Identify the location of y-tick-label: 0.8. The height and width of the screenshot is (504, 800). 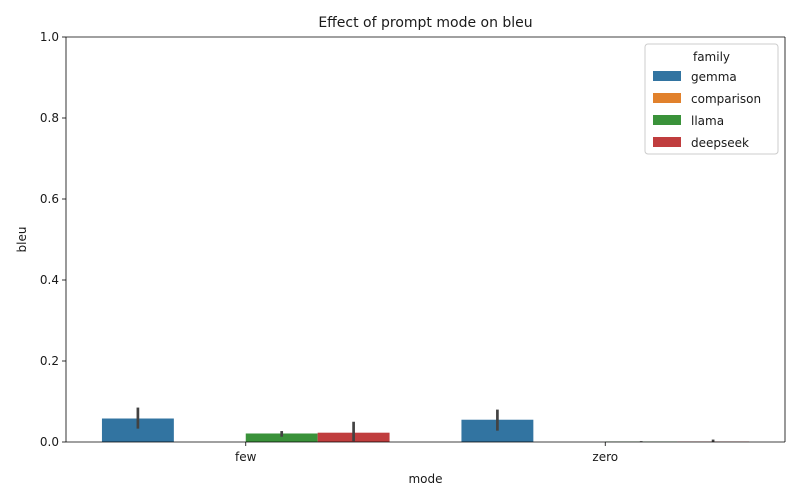
(49, 118).